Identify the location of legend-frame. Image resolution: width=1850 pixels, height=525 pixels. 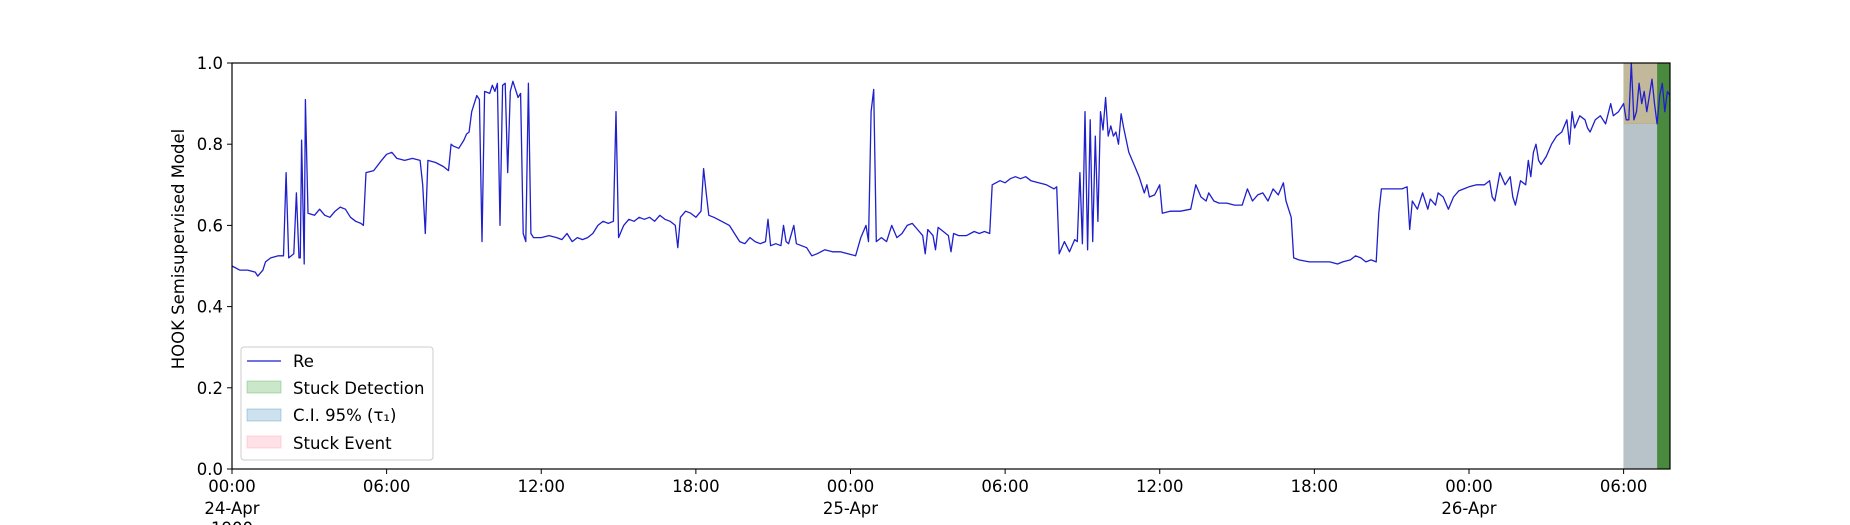
(337, 403).